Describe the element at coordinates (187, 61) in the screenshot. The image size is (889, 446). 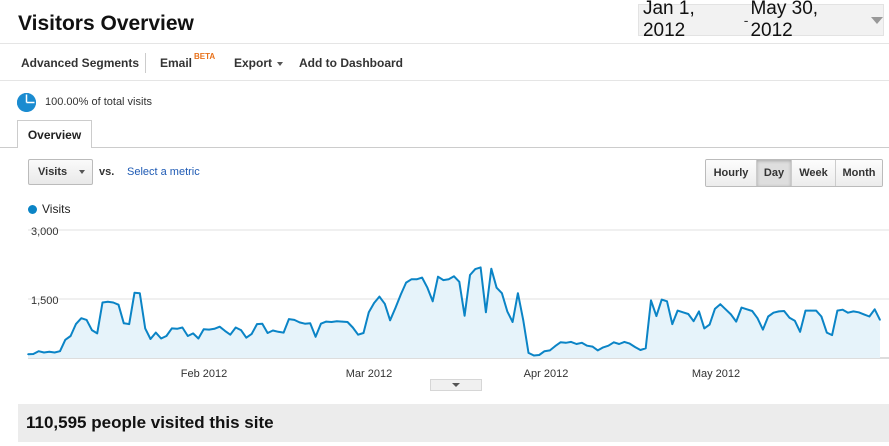
I see `email-button: Email BETA` at that location.